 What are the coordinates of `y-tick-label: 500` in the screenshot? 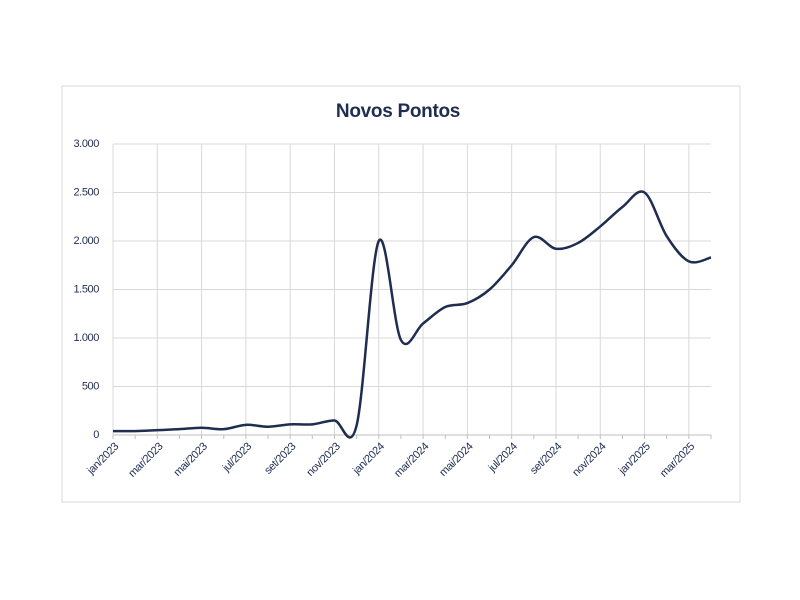 It's located at (90, 386).